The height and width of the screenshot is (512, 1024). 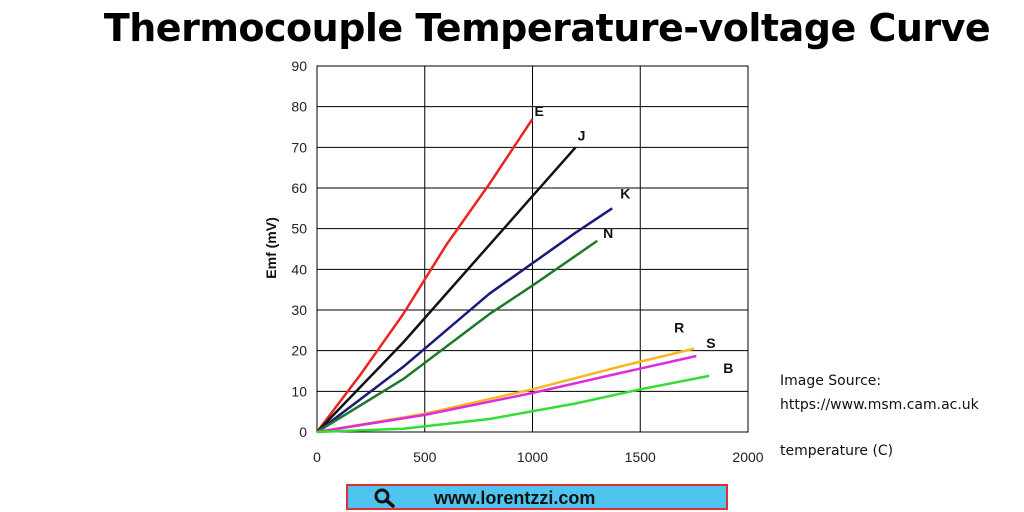 What do you see at coordinates (582, 135) in the screenshot?
I see `series-label-J: J` at bounding box center [582, 135].